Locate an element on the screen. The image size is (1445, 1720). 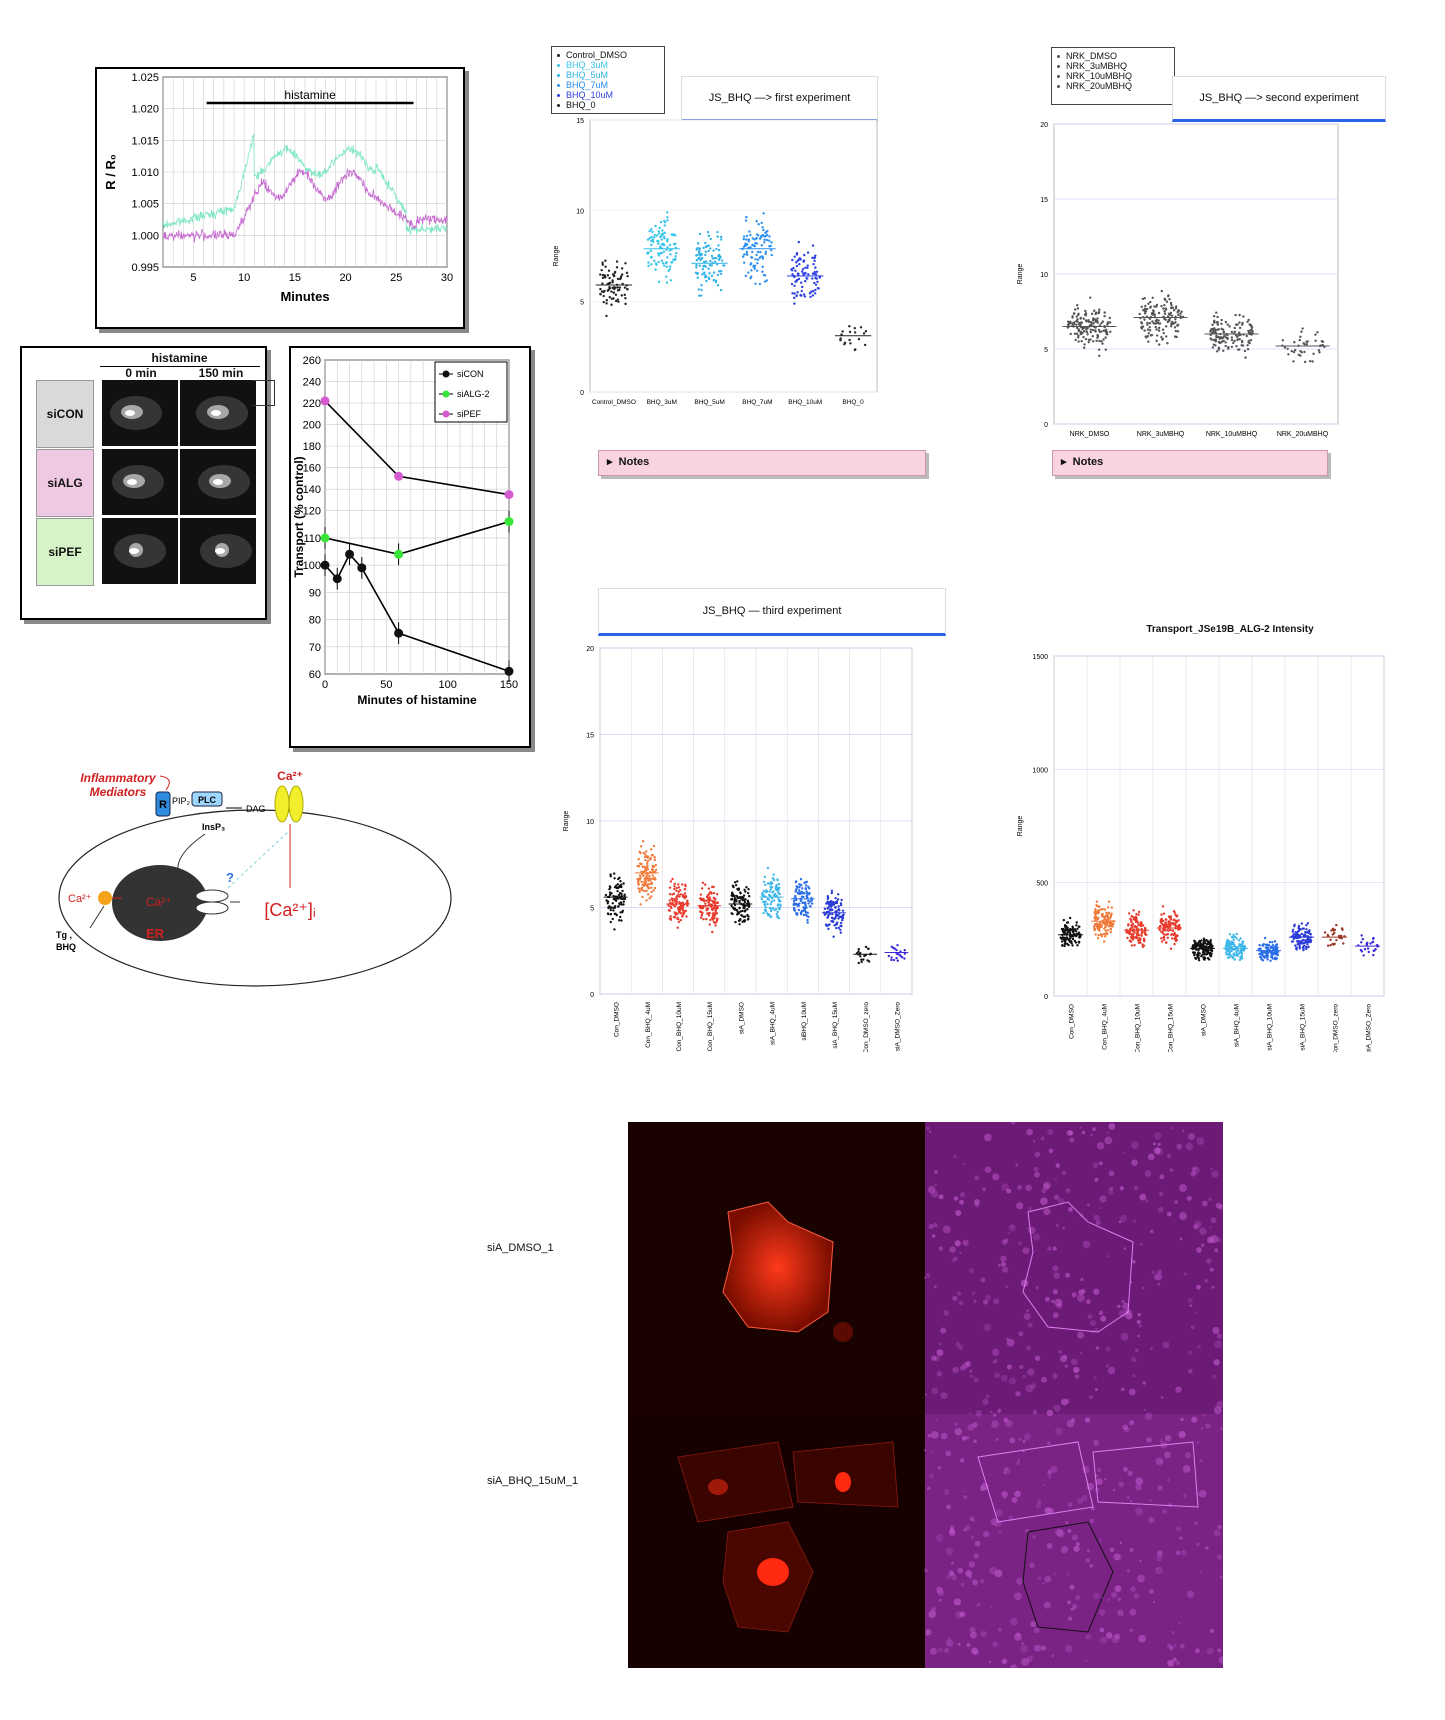
magenta-channel-bhq is located at coordinates (1074, 1541).